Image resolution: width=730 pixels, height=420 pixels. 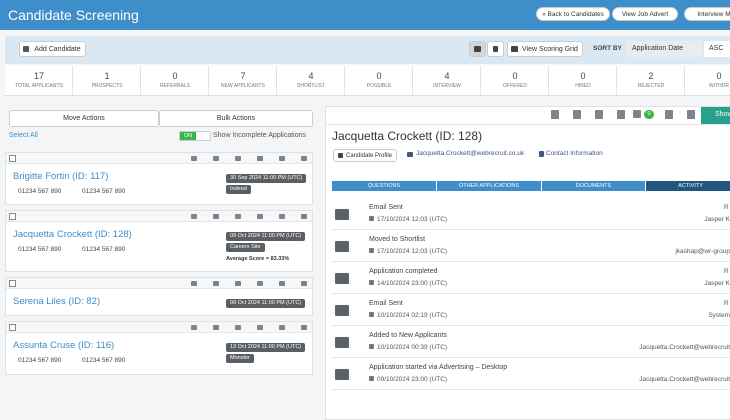 I want to click on page-title: Candidate Screening, so click(x=73, y=15).